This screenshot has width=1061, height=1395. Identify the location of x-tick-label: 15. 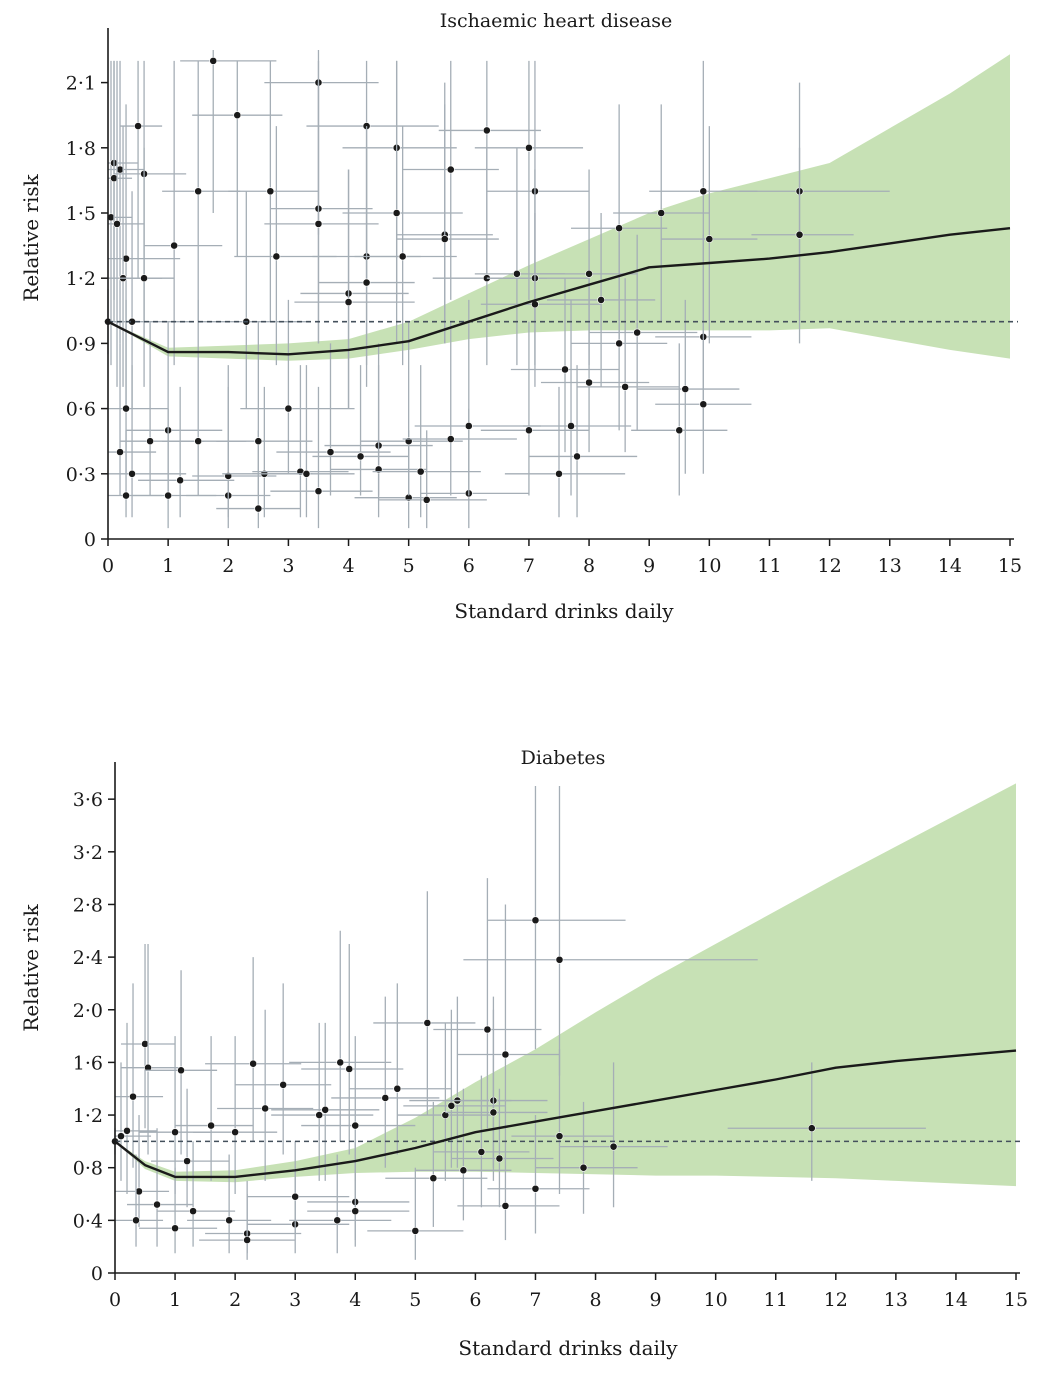
(1010, 566).